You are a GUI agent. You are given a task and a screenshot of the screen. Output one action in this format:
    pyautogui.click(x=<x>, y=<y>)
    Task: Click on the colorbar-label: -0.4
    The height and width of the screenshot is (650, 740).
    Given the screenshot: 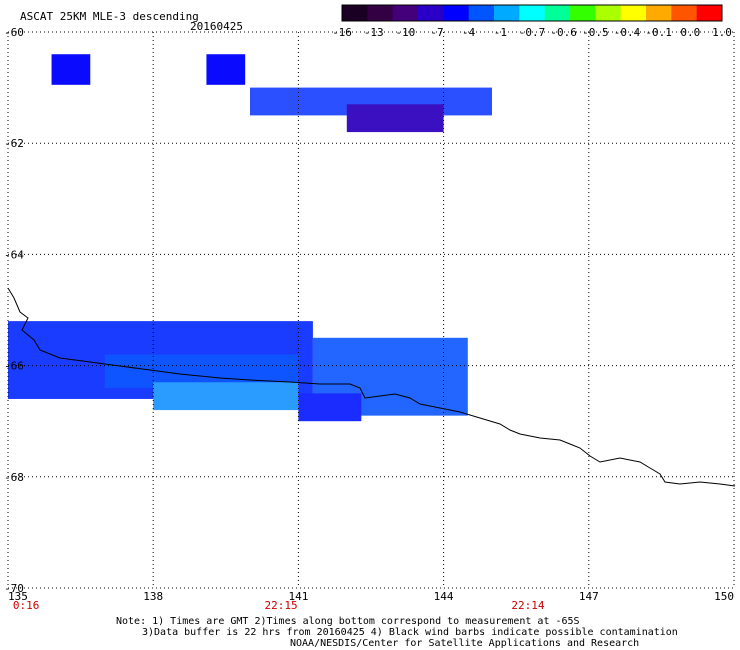 What is the action you would take?
    pyautogui.click(x=627, y=32)
    